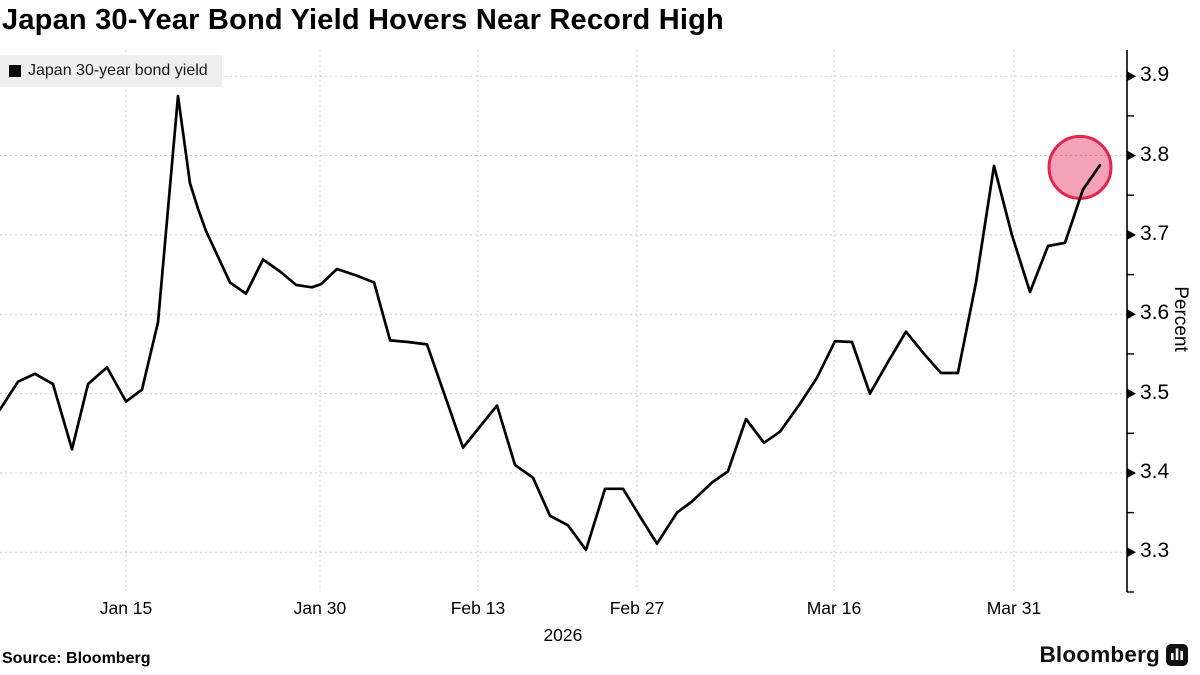  I want to click on x-axis-tick-label: Mar 16, so click(834, 608).